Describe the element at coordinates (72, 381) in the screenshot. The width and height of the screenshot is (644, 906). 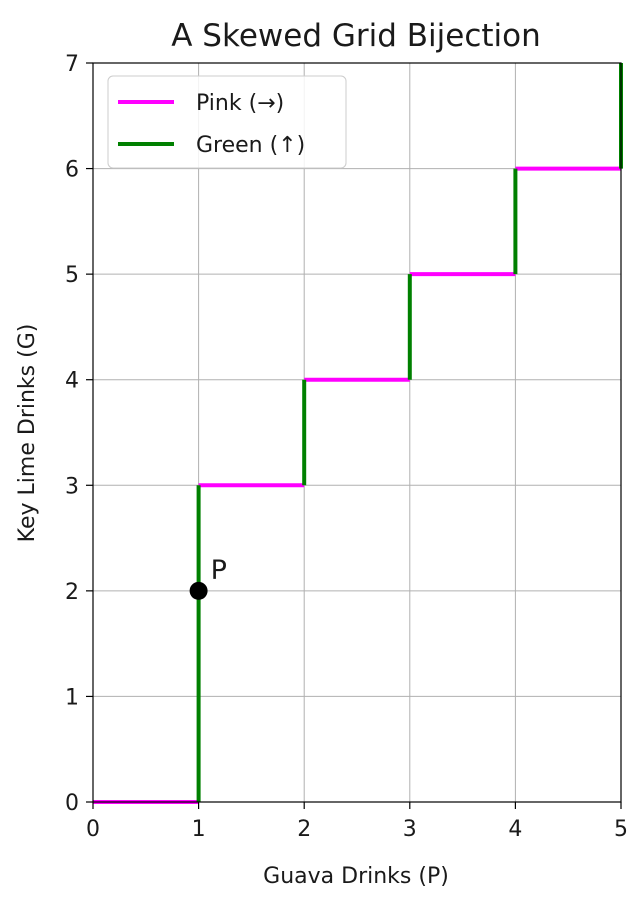
I see `y-tick-label: 4` at that location.